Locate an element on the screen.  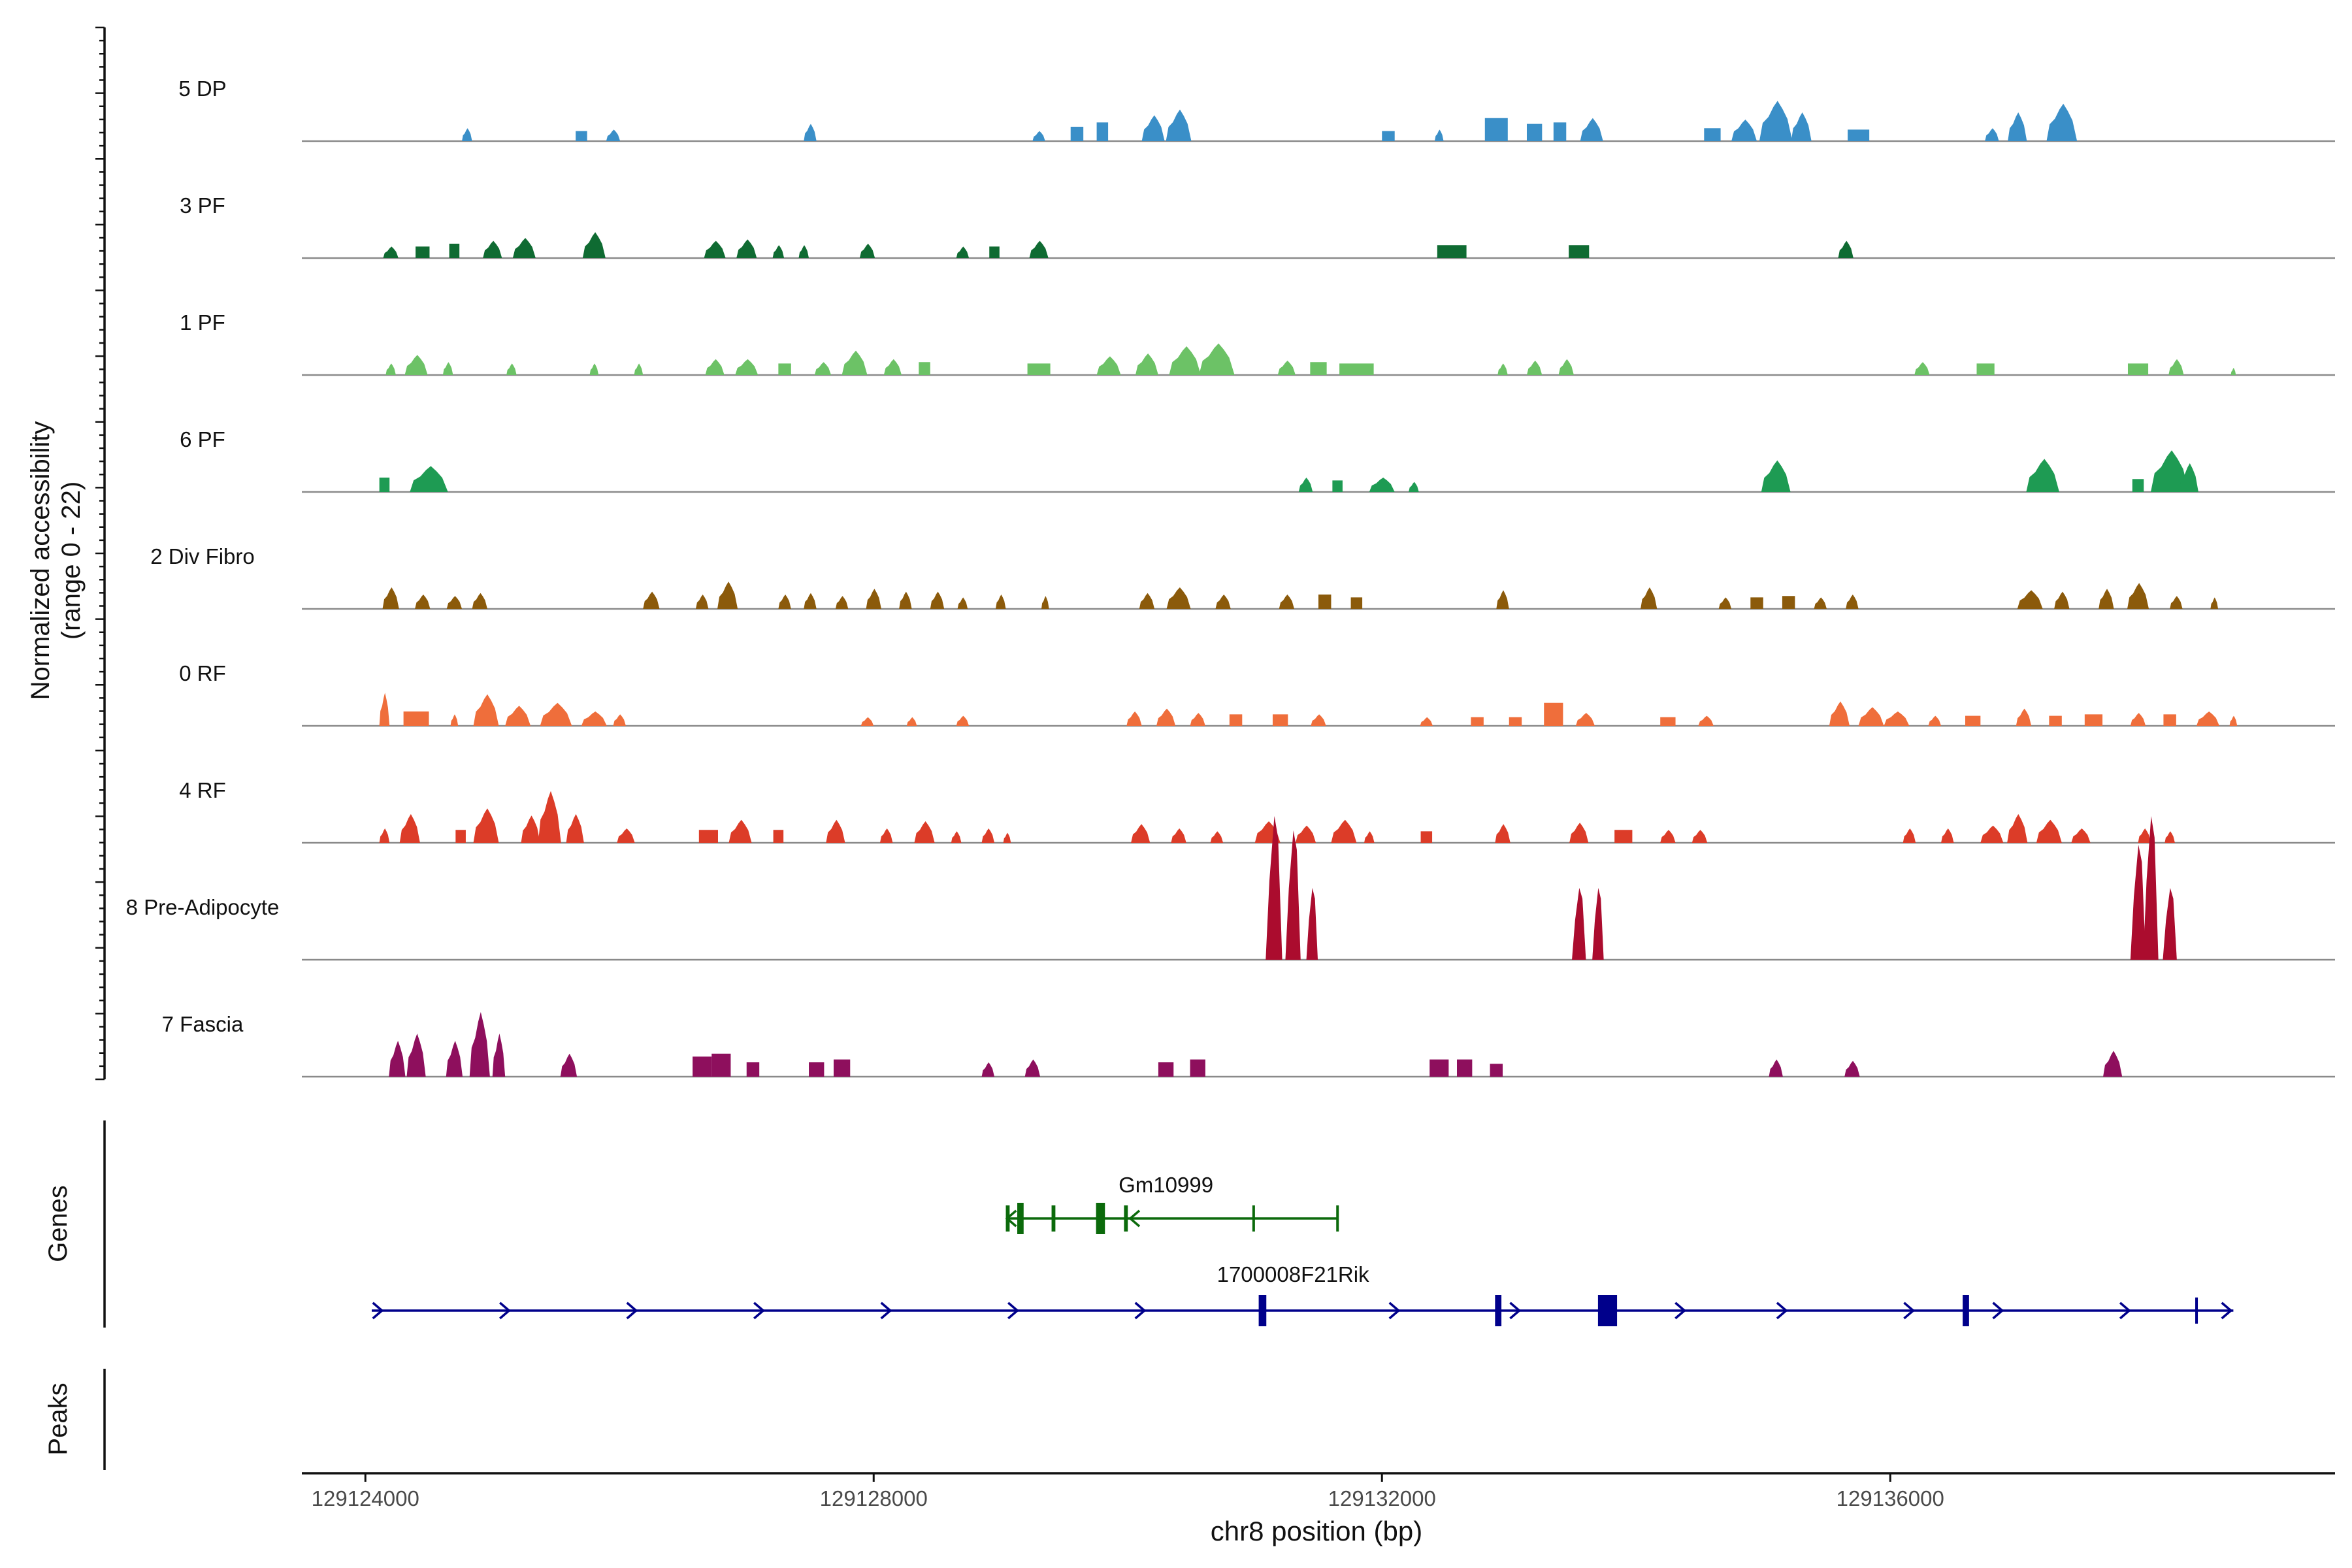
gene-annotation-panel: Gm10999 1700008F21Rik is located at coordinates (1302, 1249).